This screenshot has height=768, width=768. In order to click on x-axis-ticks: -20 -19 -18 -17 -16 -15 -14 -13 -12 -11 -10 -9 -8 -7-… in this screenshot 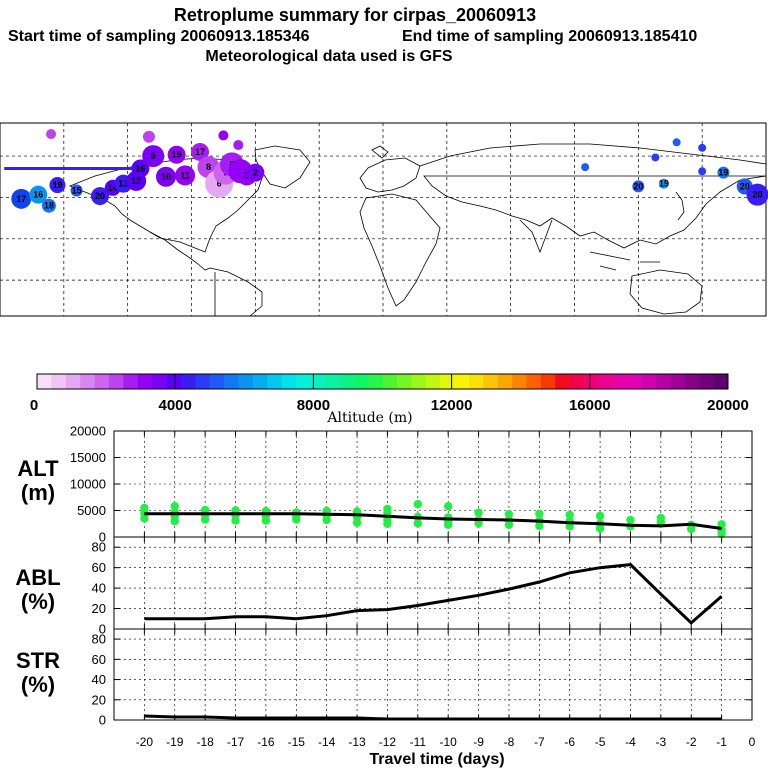, I will do `click(446, 742)`.